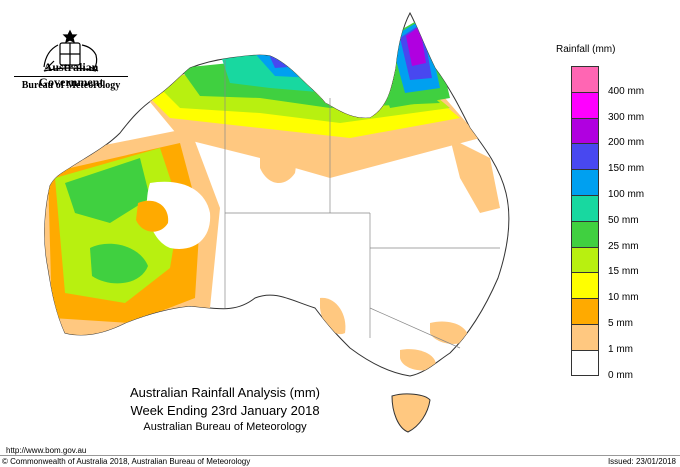  Describe the element at coordinates (71, 50) in the screenshot. I see `coat-of-arms-logo` at that location.